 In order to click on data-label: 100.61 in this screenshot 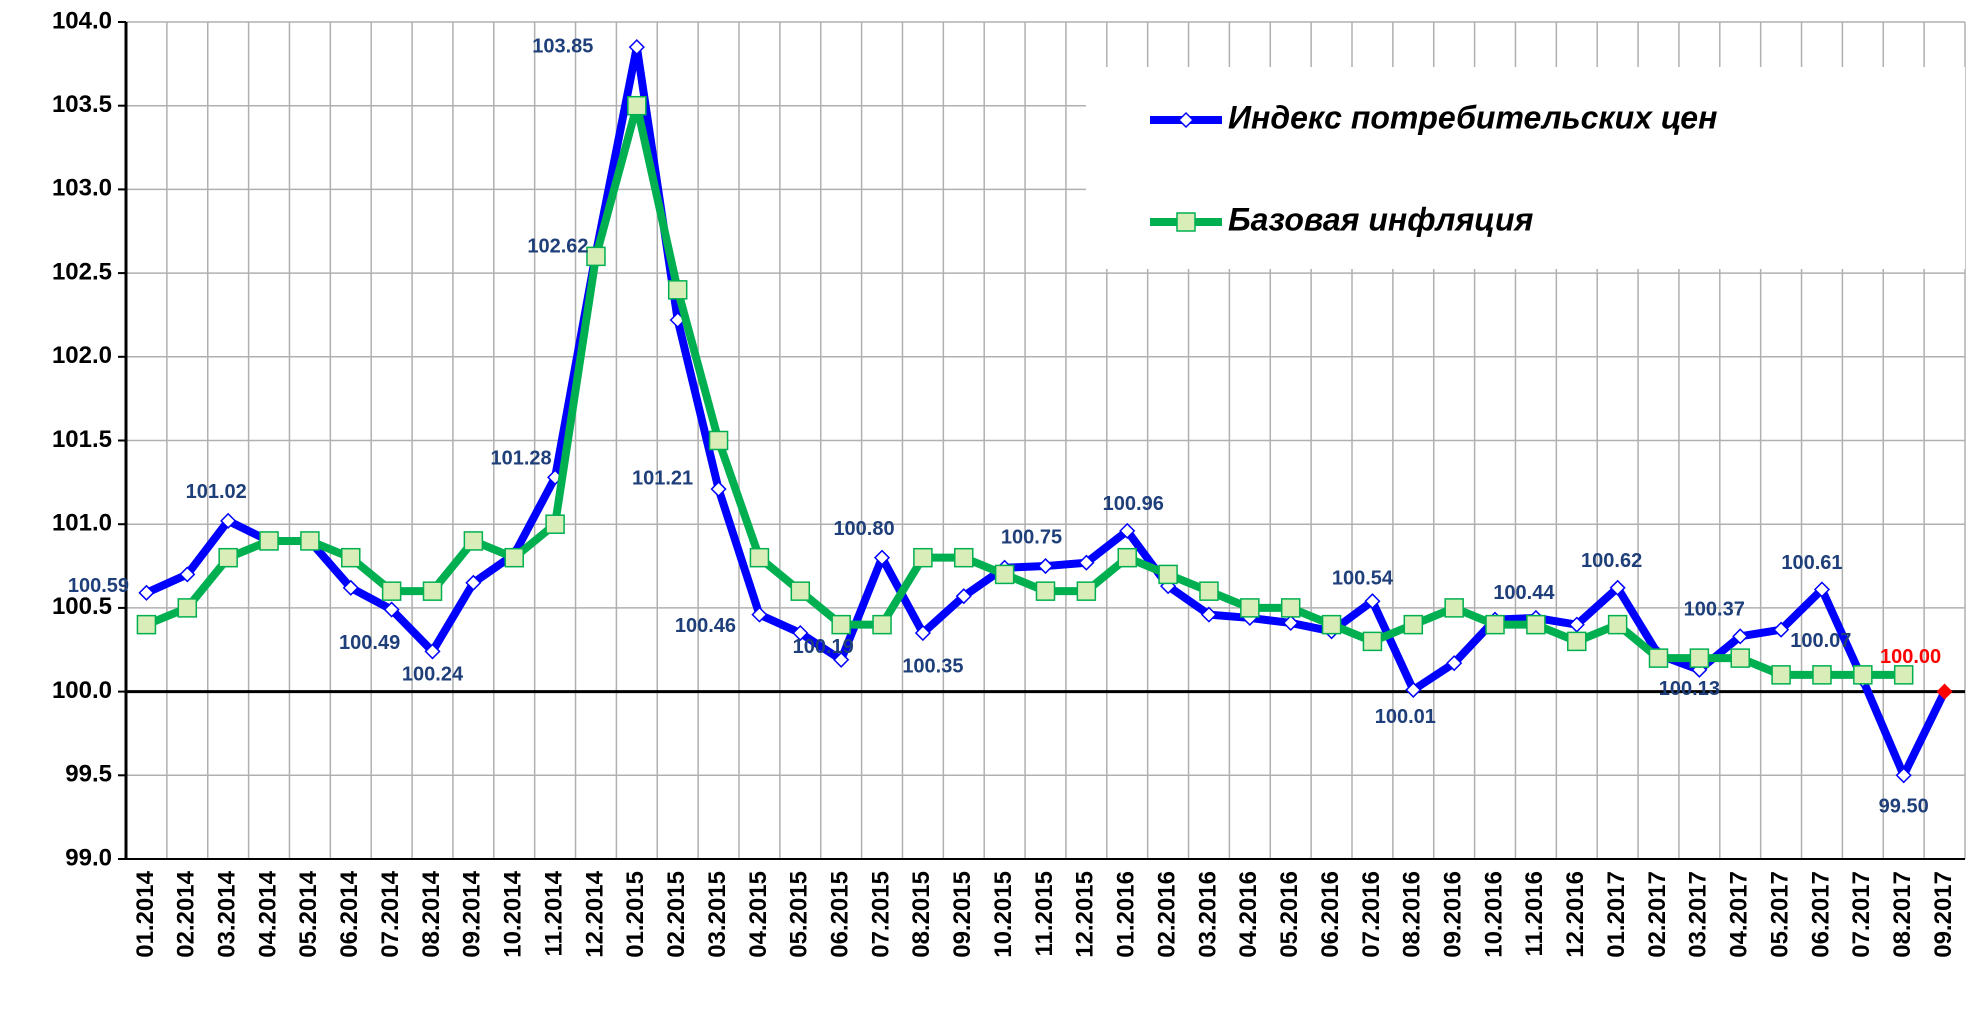, I will do `click(1811, 563)`.